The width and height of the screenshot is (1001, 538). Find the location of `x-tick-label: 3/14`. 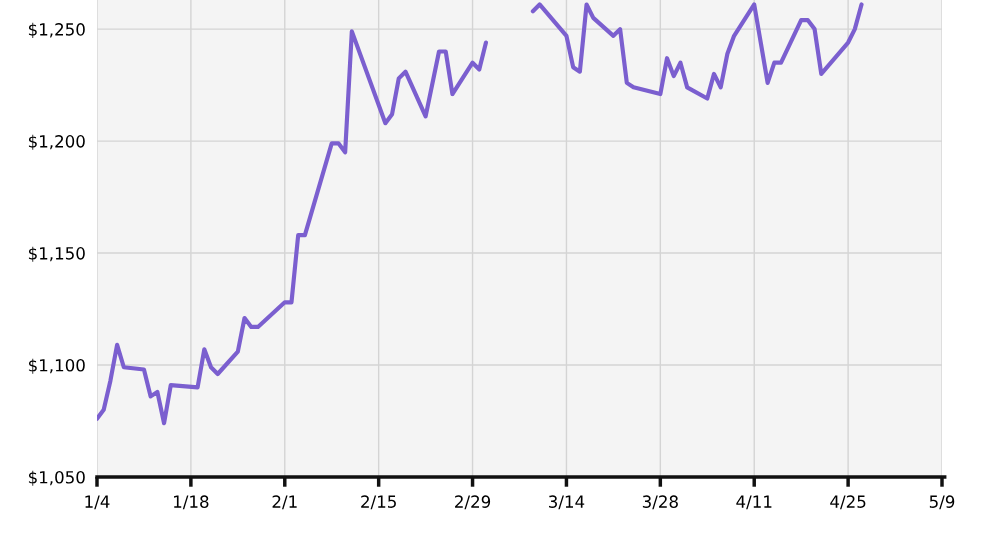

x-tick-label: 3/14 is located at coordinates (567, 502).